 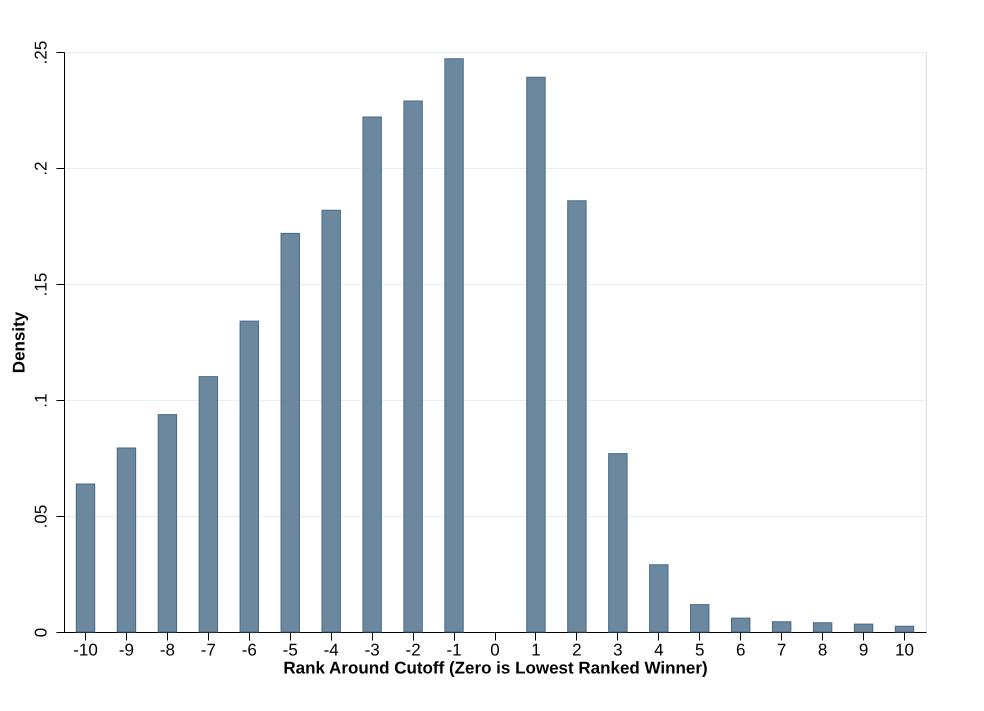 I want to click on y-tick-label: .15, so click(x=41, y=284).